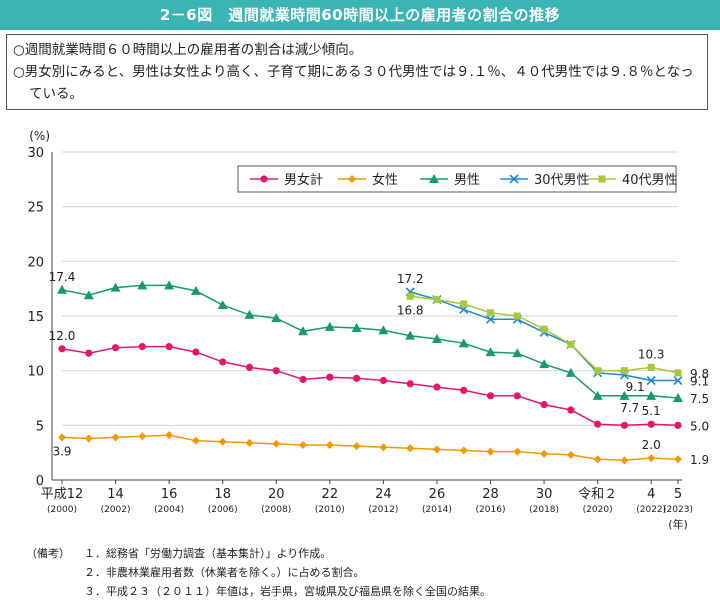  Describe the element at coordinates (678, 524) in the screenshot. I see `x-axis-unit: (年)` at that location.